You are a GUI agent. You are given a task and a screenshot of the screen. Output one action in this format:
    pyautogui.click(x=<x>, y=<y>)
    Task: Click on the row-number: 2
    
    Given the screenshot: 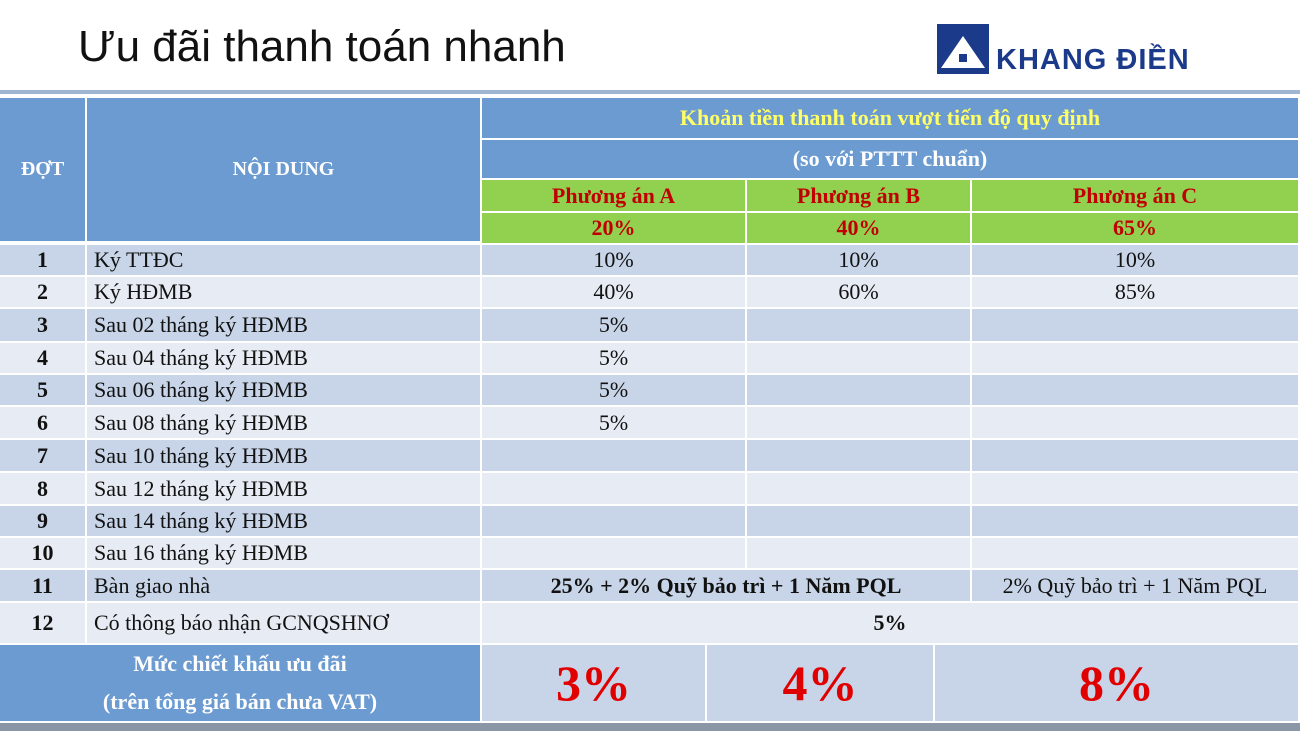 What is the action you would take?
    pyautogui.click(x=42, y=292)
    